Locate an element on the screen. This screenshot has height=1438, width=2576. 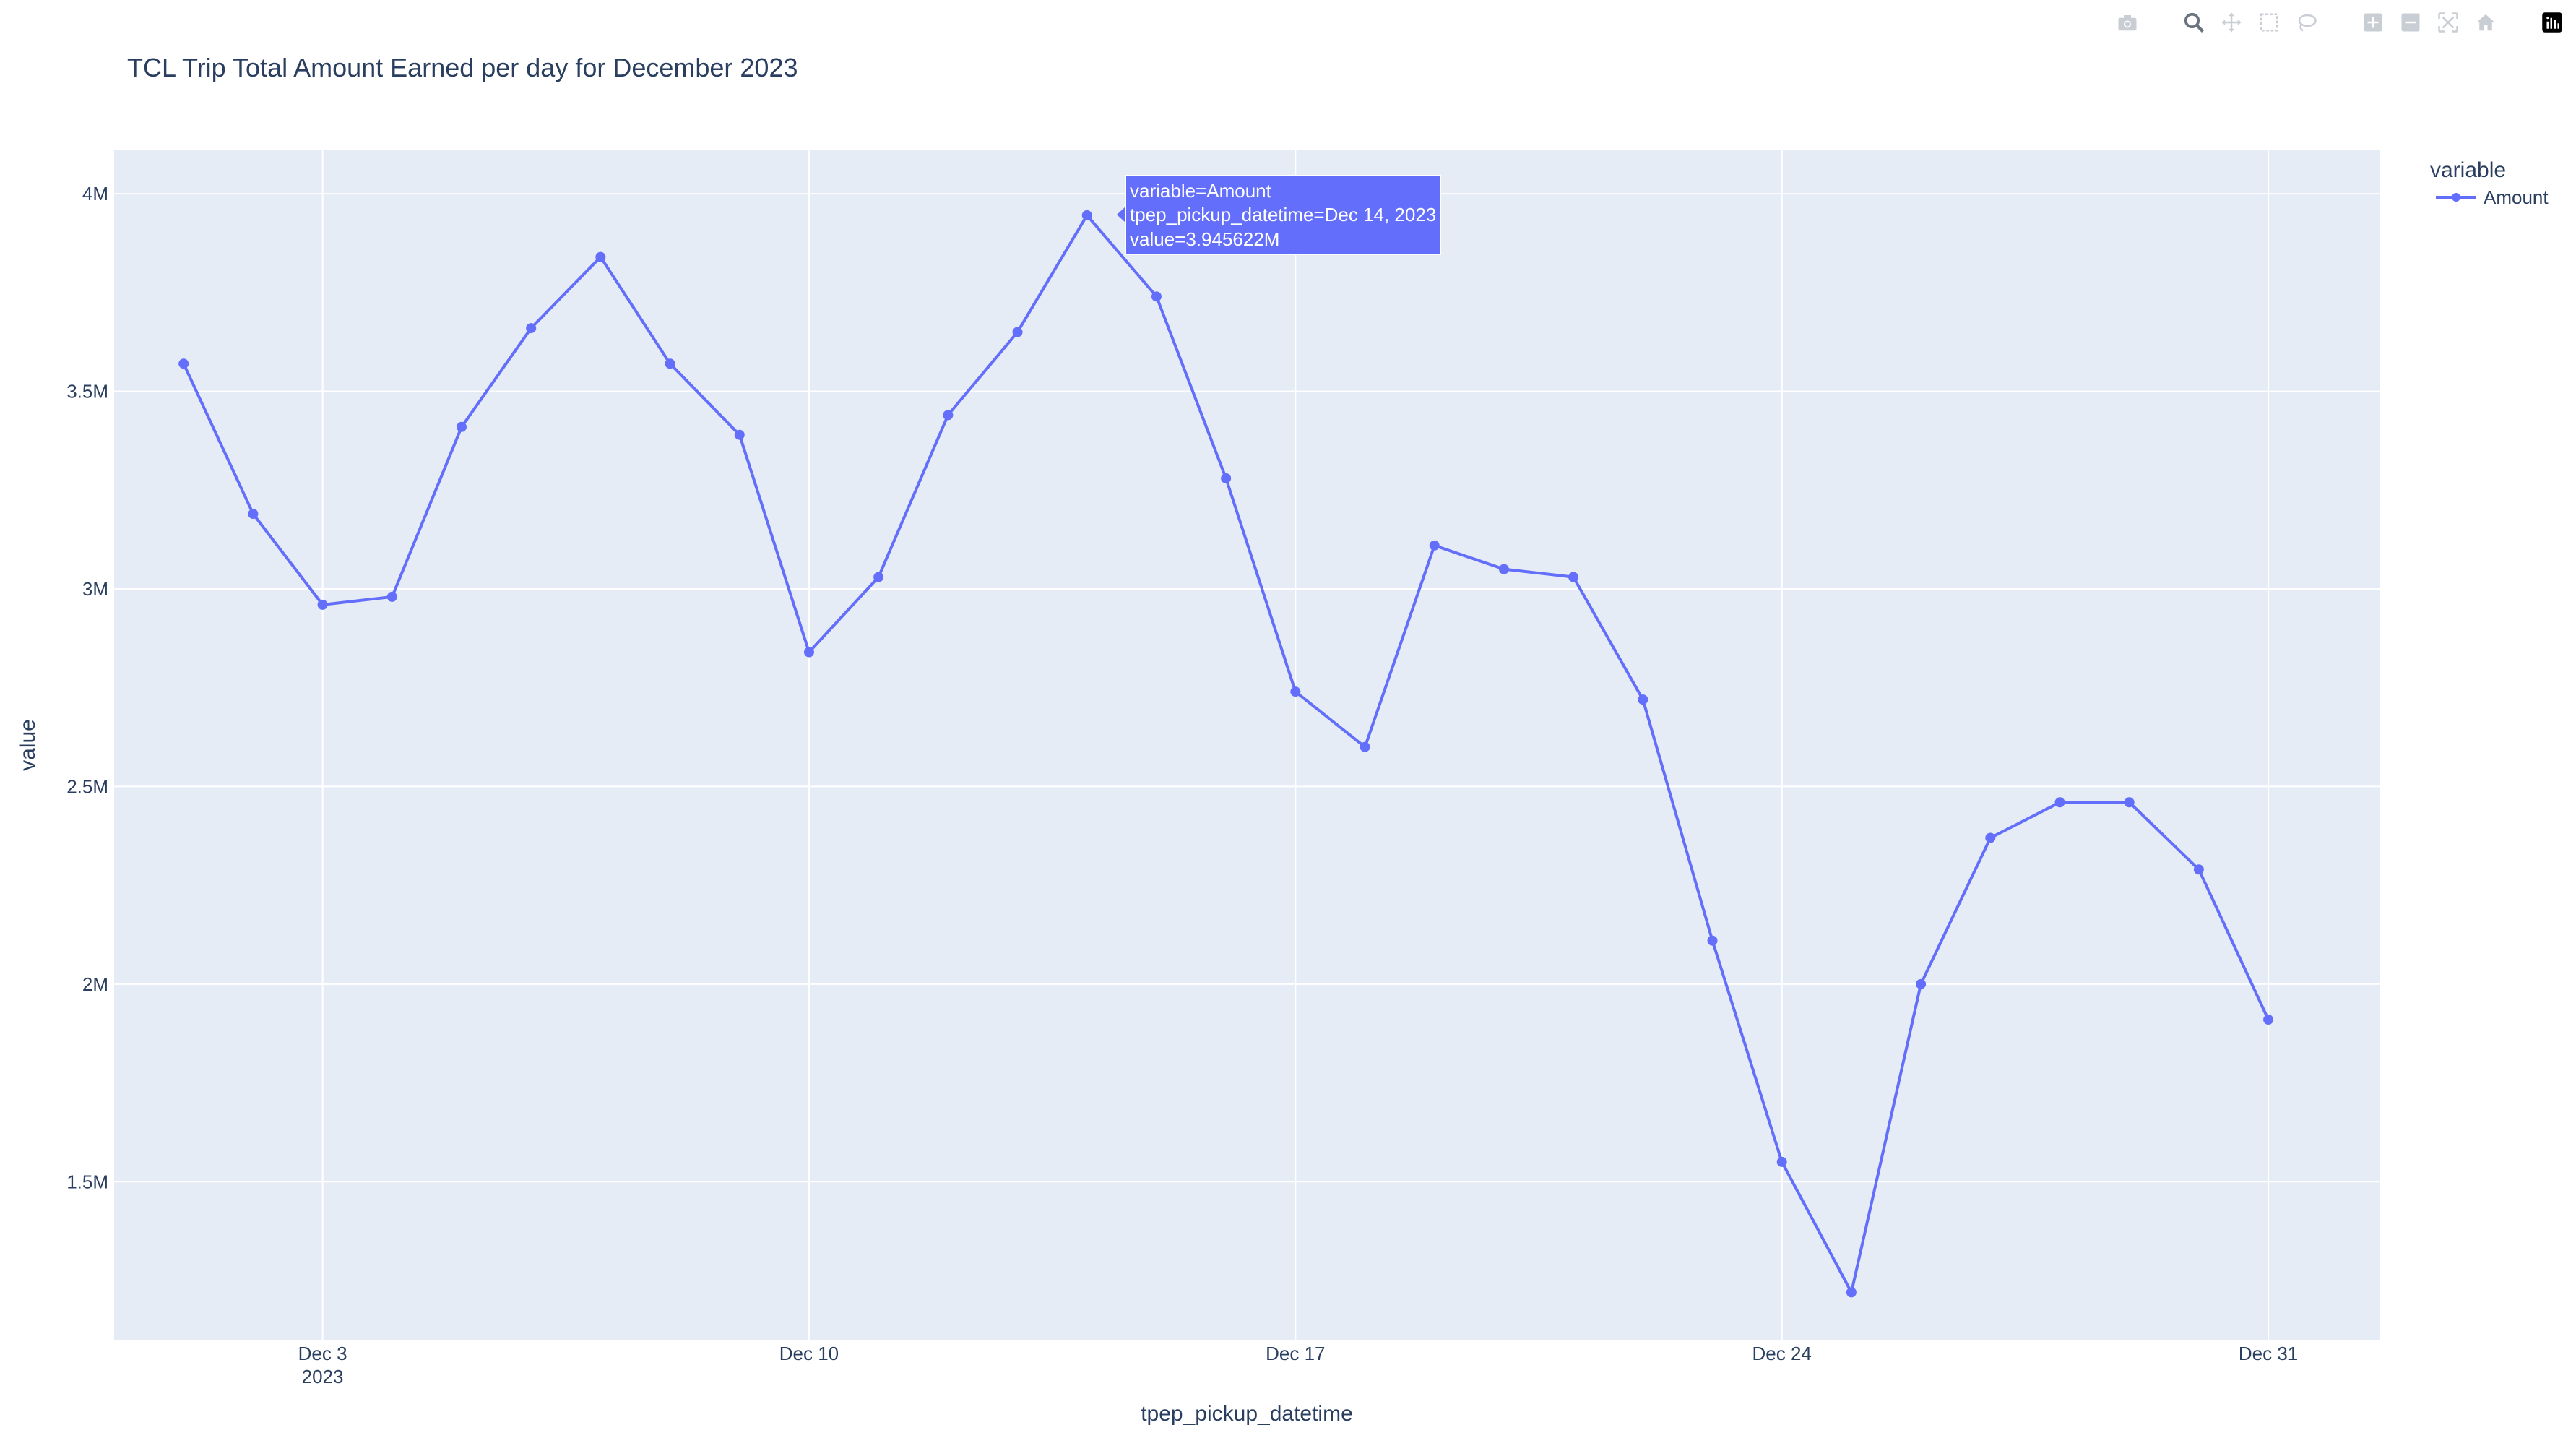
x-tick-label: Dec 24 is located at coordinates (1782, 1353).